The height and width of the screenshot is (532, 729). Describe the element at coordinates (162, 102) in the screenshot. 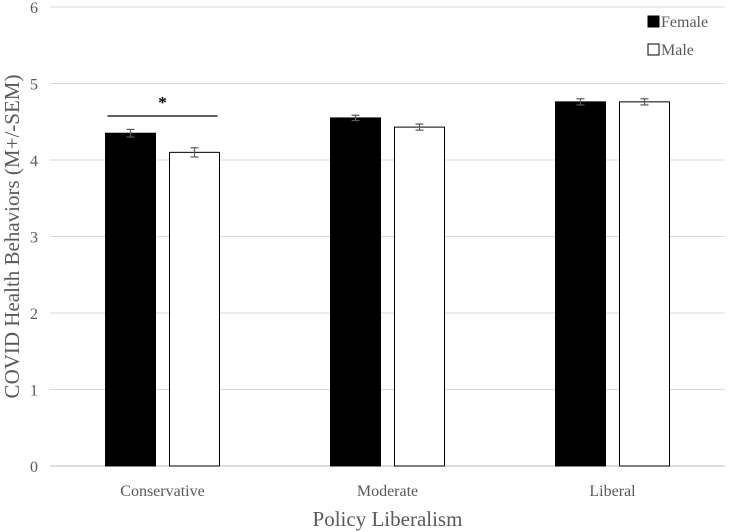

I see `significance-marker: *` at that location.